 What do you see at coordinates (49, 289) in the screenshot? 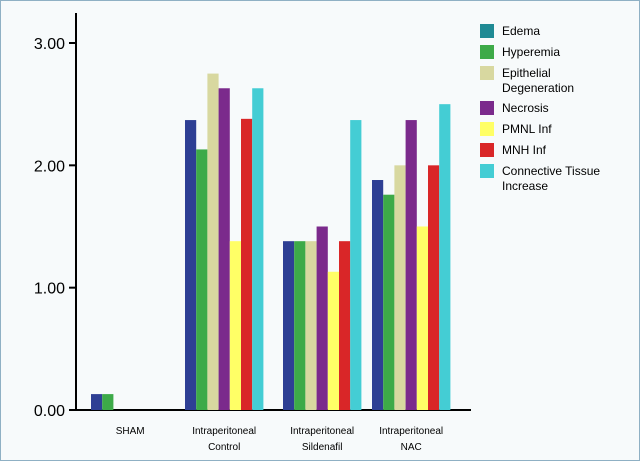
I see `y-tick-label: 1.00` at bounding box center [49, 289].